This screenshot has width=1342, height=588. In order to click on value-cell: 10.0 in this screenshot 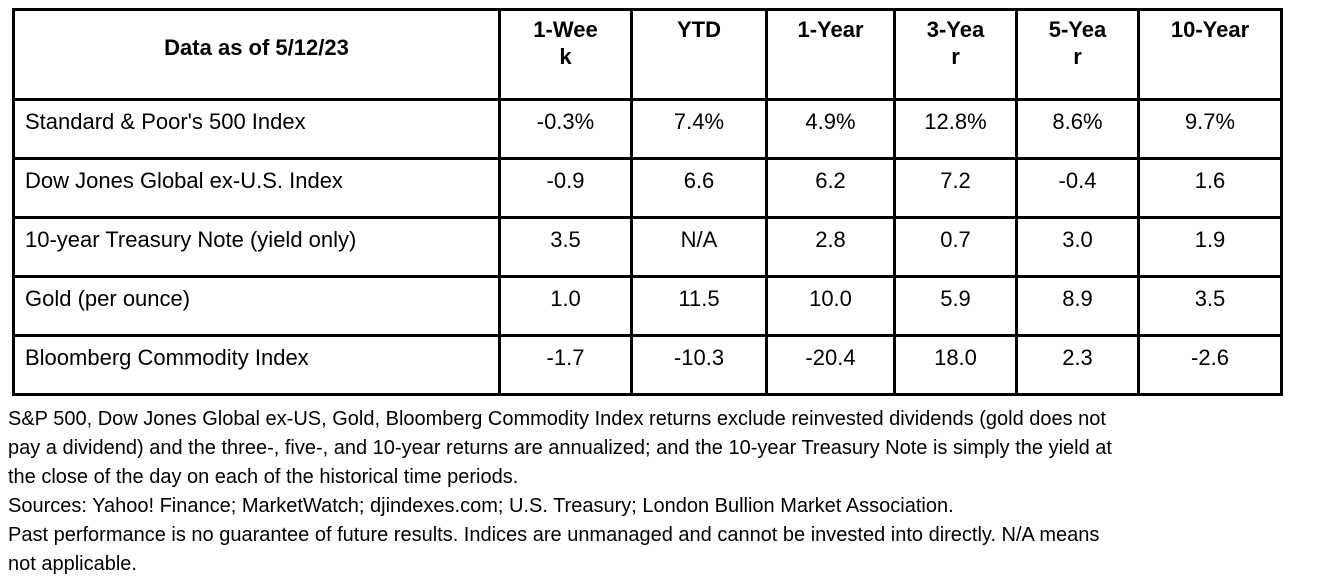, I will do `click(830, 306)`.